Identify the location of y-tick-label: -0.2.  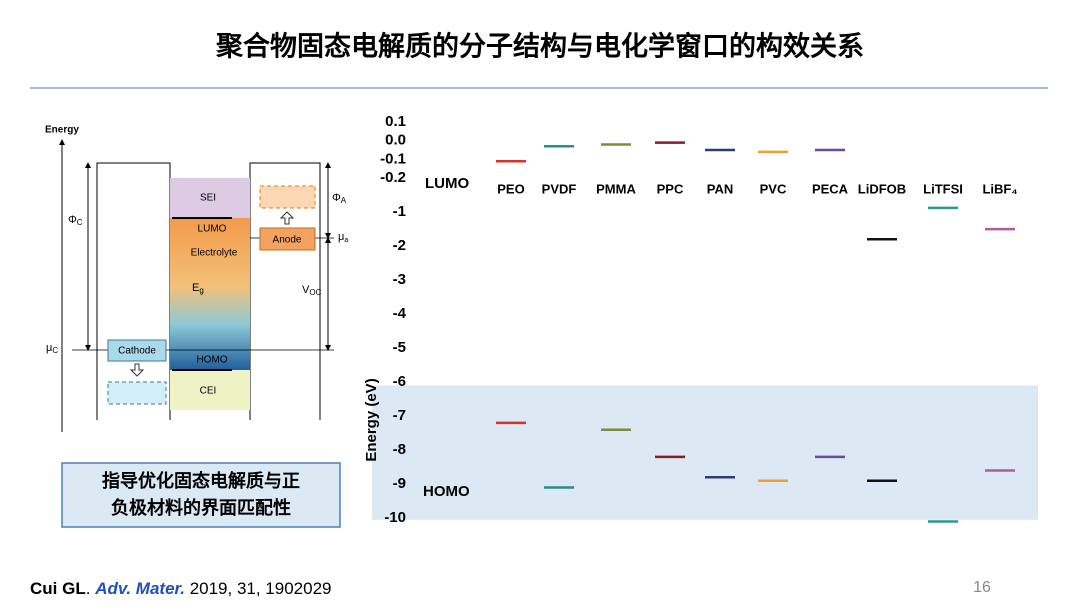
(393, 177).